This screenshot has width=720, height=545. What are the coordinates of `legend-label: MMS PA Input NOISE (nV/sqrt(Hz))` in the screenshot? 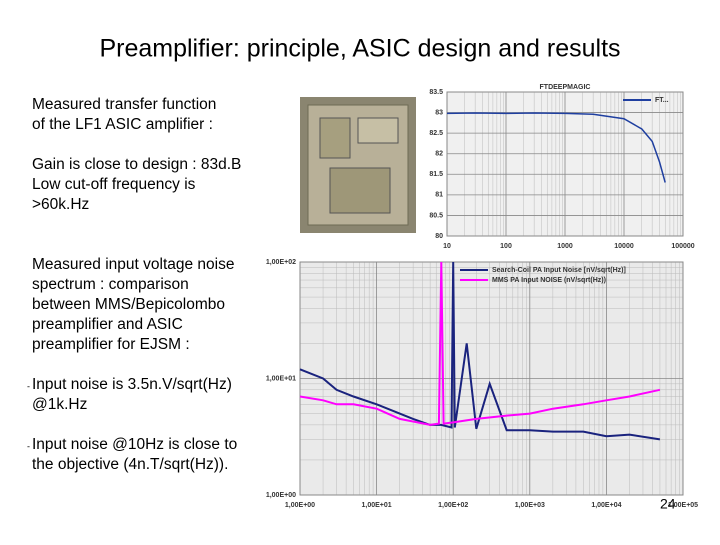 It's located at (549, 280).